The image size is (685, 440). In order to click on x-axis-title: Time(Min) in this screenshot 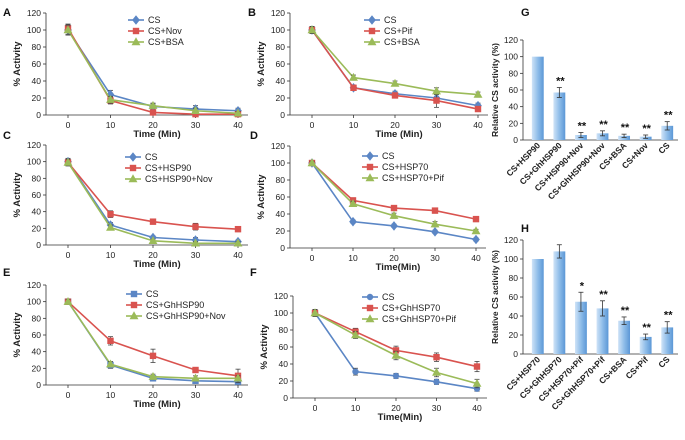, I will do `click(398, 267)`.